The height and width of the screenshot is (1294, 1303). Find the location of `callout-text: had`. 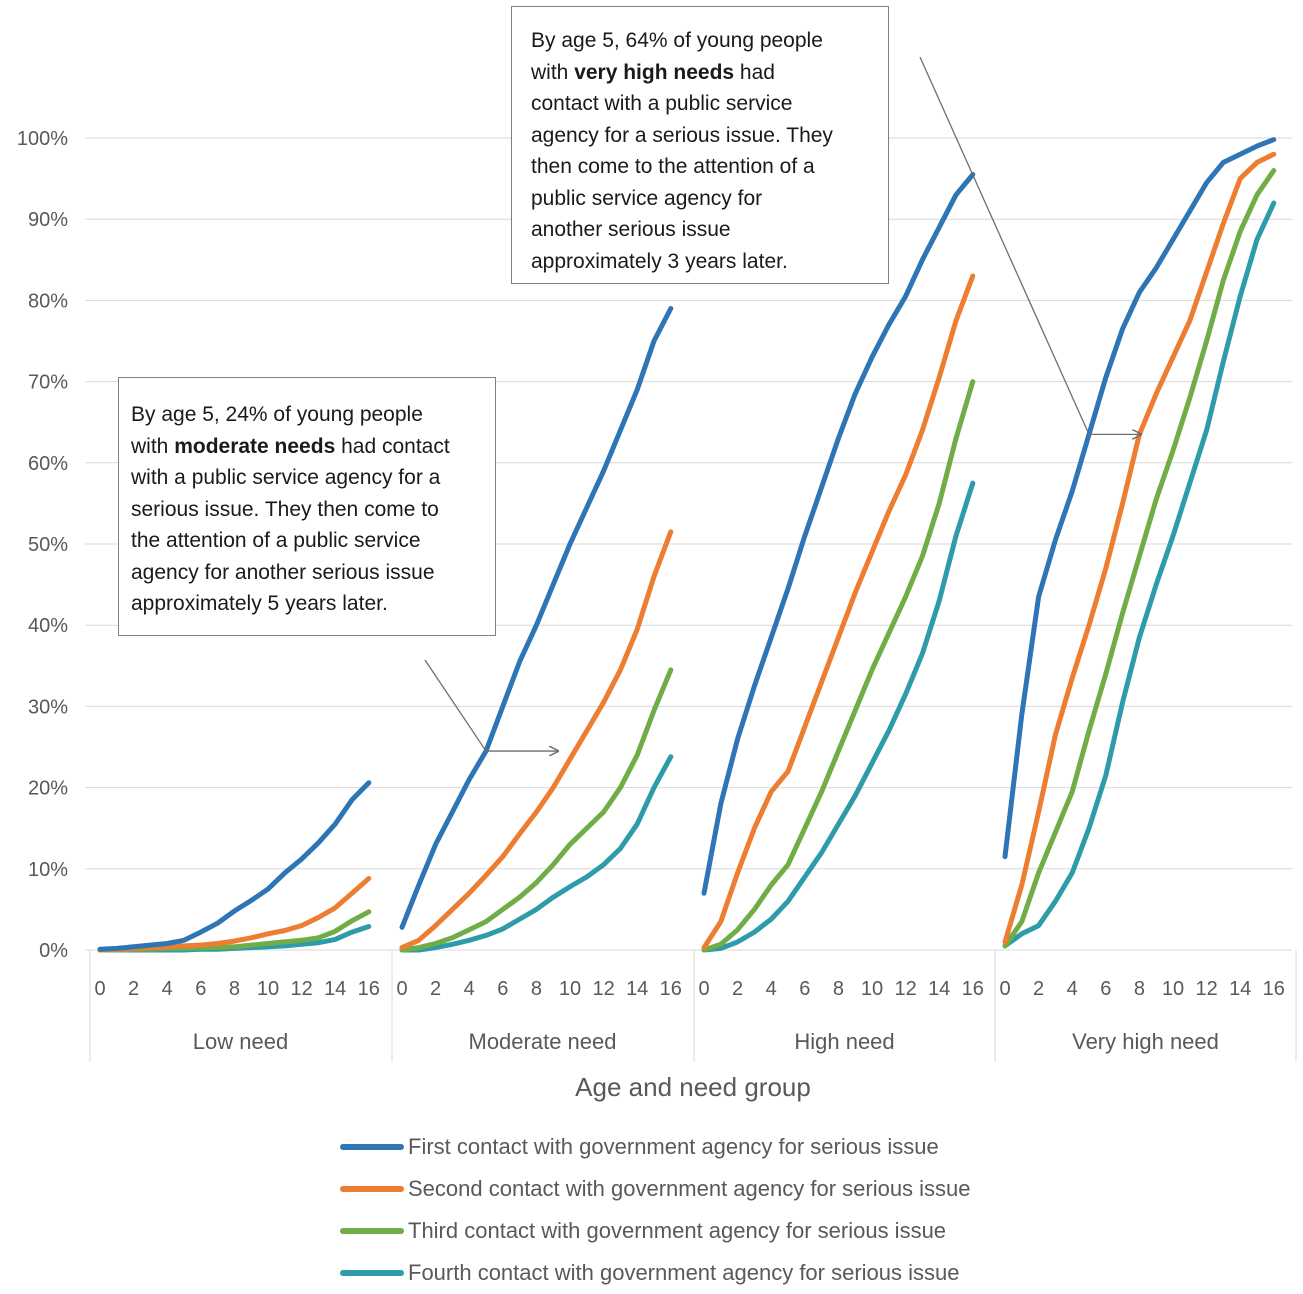

callout-text: had is located at coordinates (754, 72).